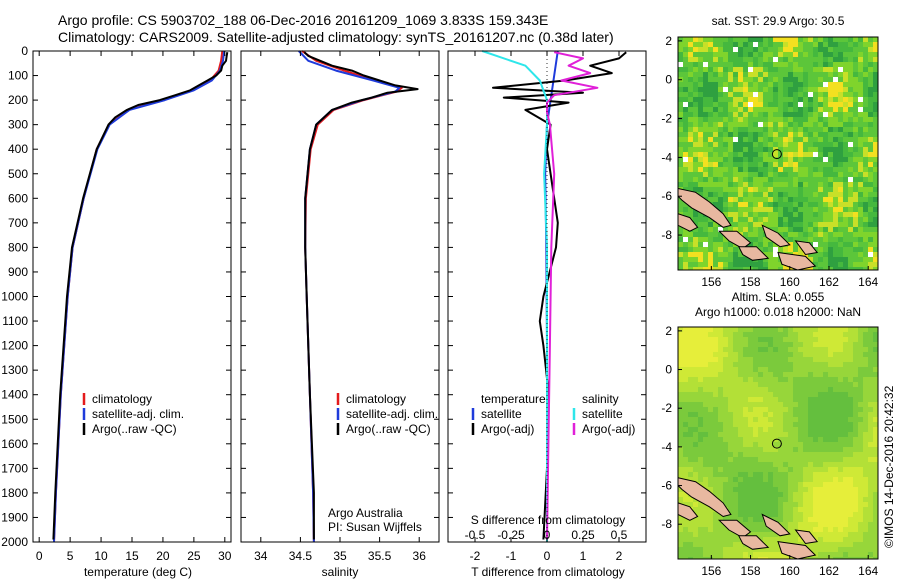 This screenshot has width=900, height=580. What do you see at coordinates (24, 51) in the screenshot?
I see `y-tick-label-depth-0: 0` at bounding box center [24, 51].